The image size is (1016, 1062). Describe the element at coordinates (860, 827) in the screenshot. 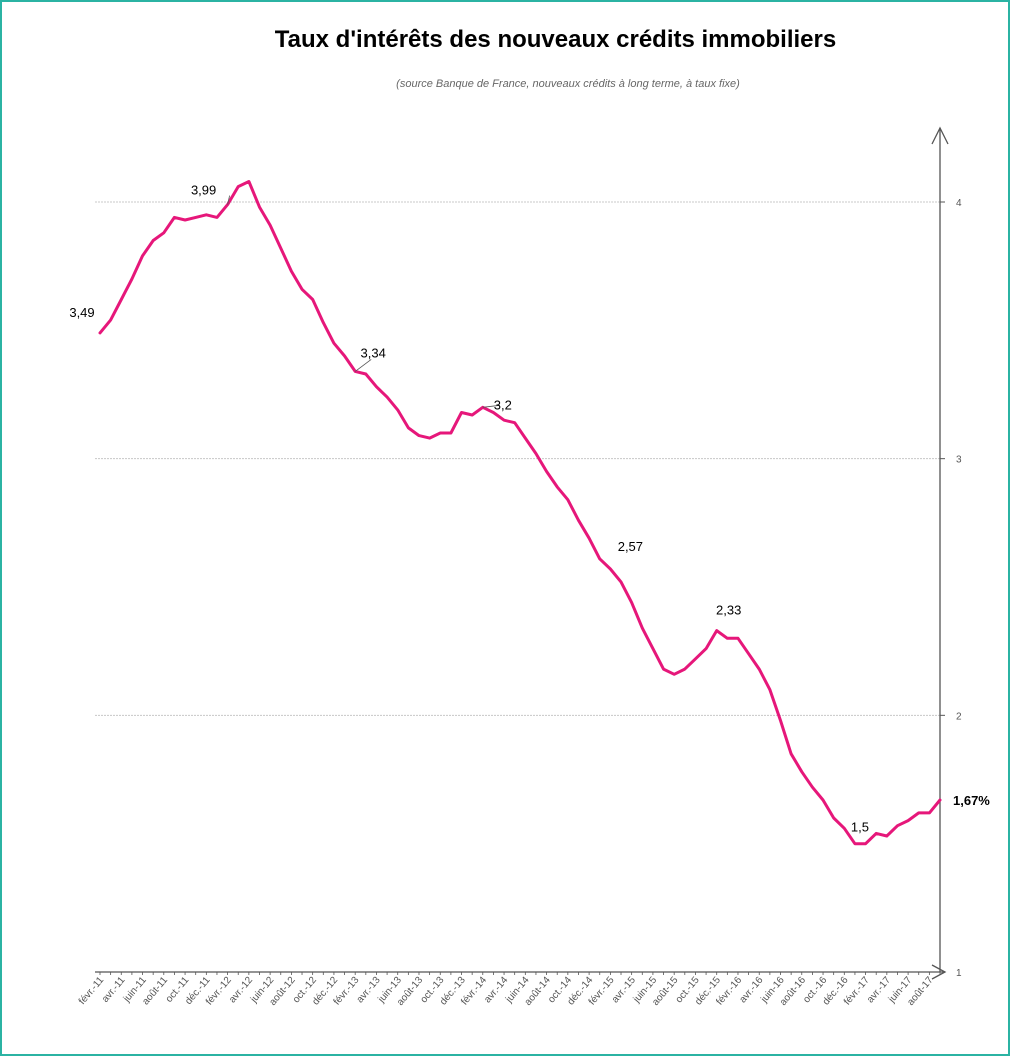

I see `annotation-label: 1,5` at that location.